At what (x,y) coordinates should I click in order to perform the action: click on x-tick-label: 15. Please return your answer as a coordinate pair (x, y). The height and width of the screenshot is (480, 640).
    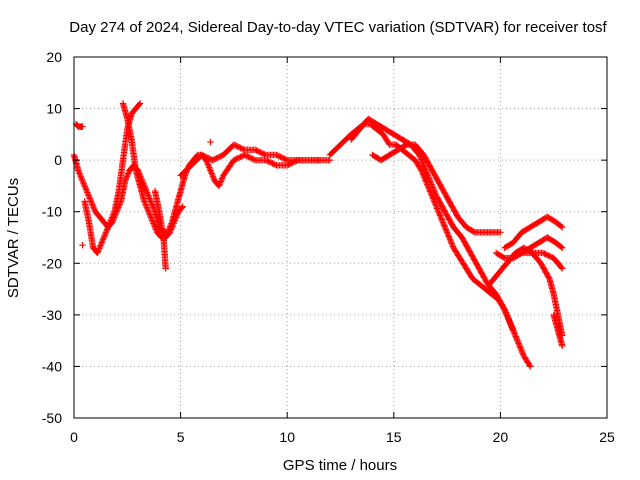
    Looking at the image, I should click on (394, 437).